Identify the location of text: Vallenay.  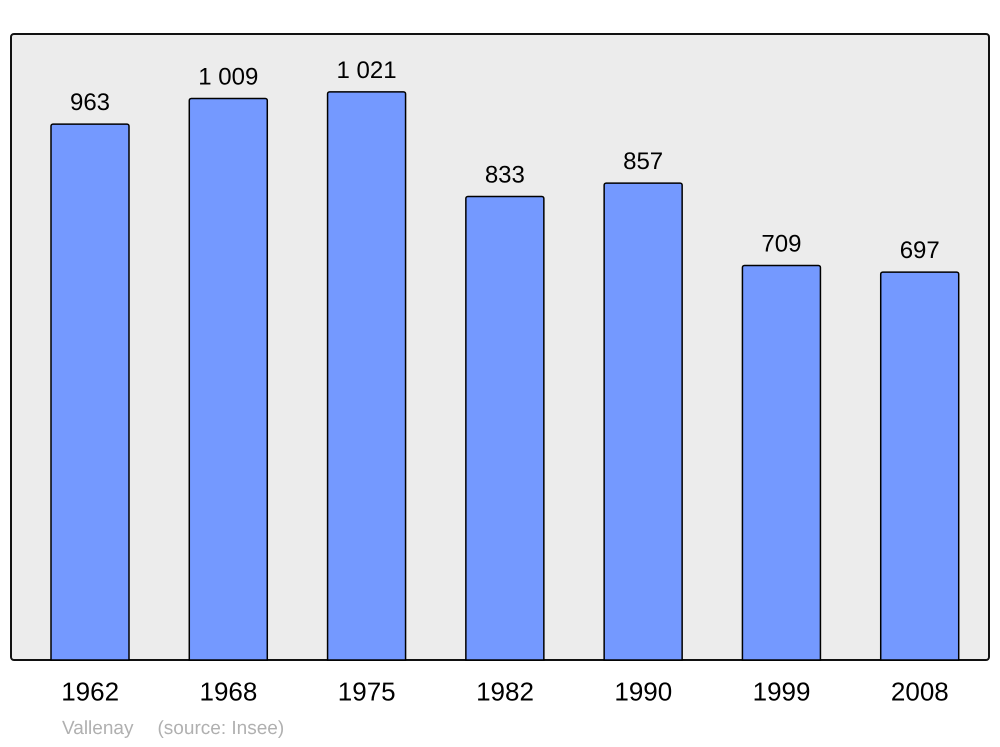
(98, 729).